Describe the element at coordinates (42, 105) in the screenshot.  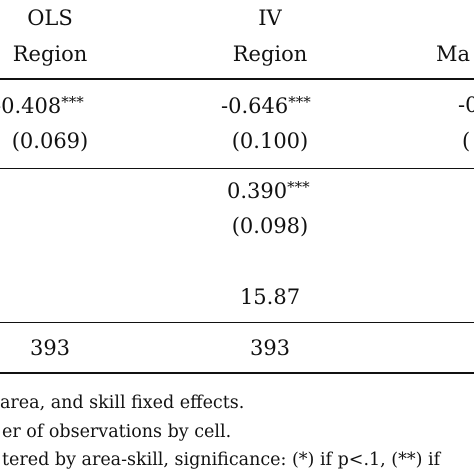
I see `row1-col1-coef: -0.408***` at that location.